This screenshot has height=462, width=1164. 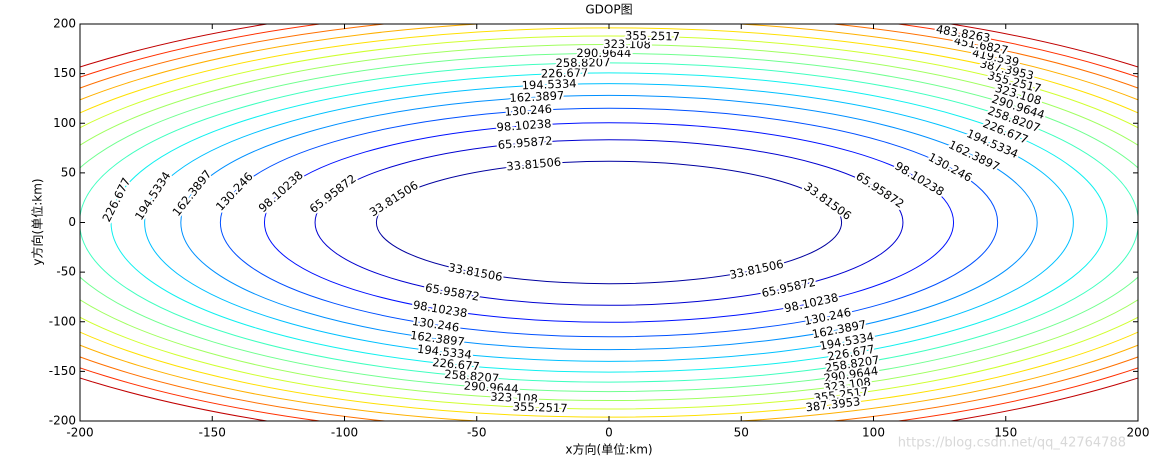 I want to click on x-tick-label: 150, so click(x=1005, y=433).